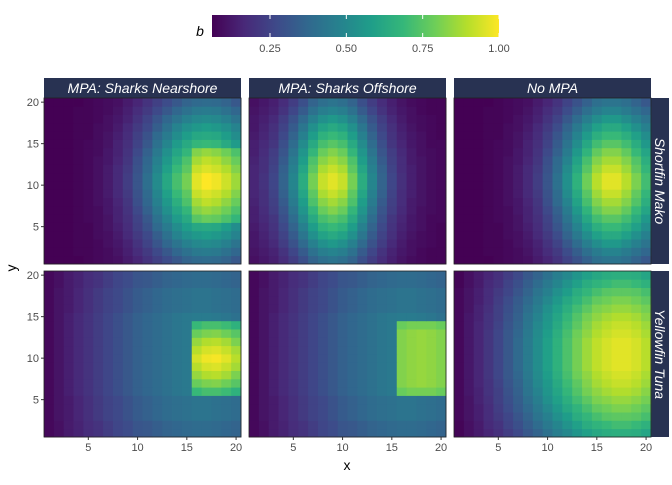  What do you see at coordinates (11, 268) in the screenshot?
I see `y-axis-title: y` at bounding box center [11, 268].